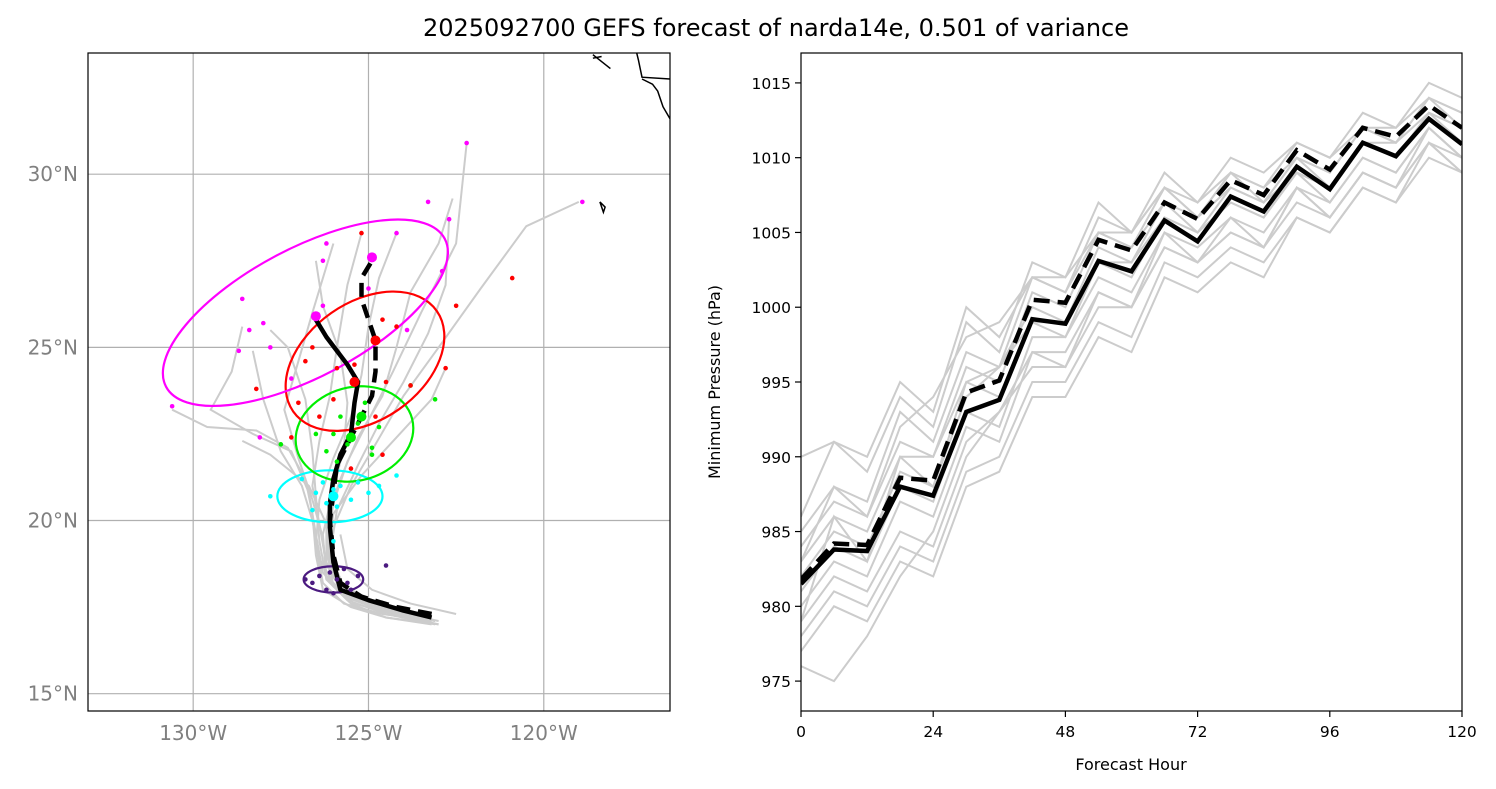  Describe the element at coordinates (776, 607) in the screenshot. I see `y-tick-label: 980` at that location.